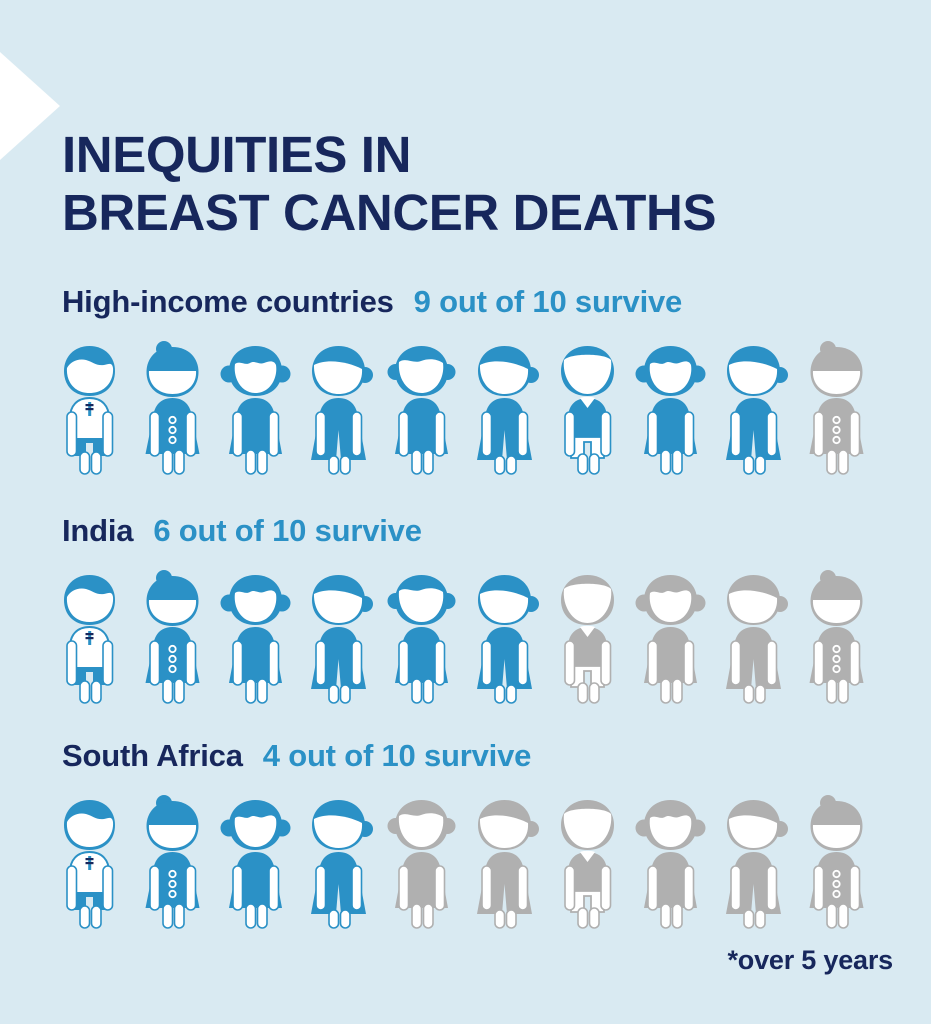 This screenshot has height=1024, width=931. Describe the element at coordinates (98, 530) in the screenshot. I see `row-label: India` at that location.